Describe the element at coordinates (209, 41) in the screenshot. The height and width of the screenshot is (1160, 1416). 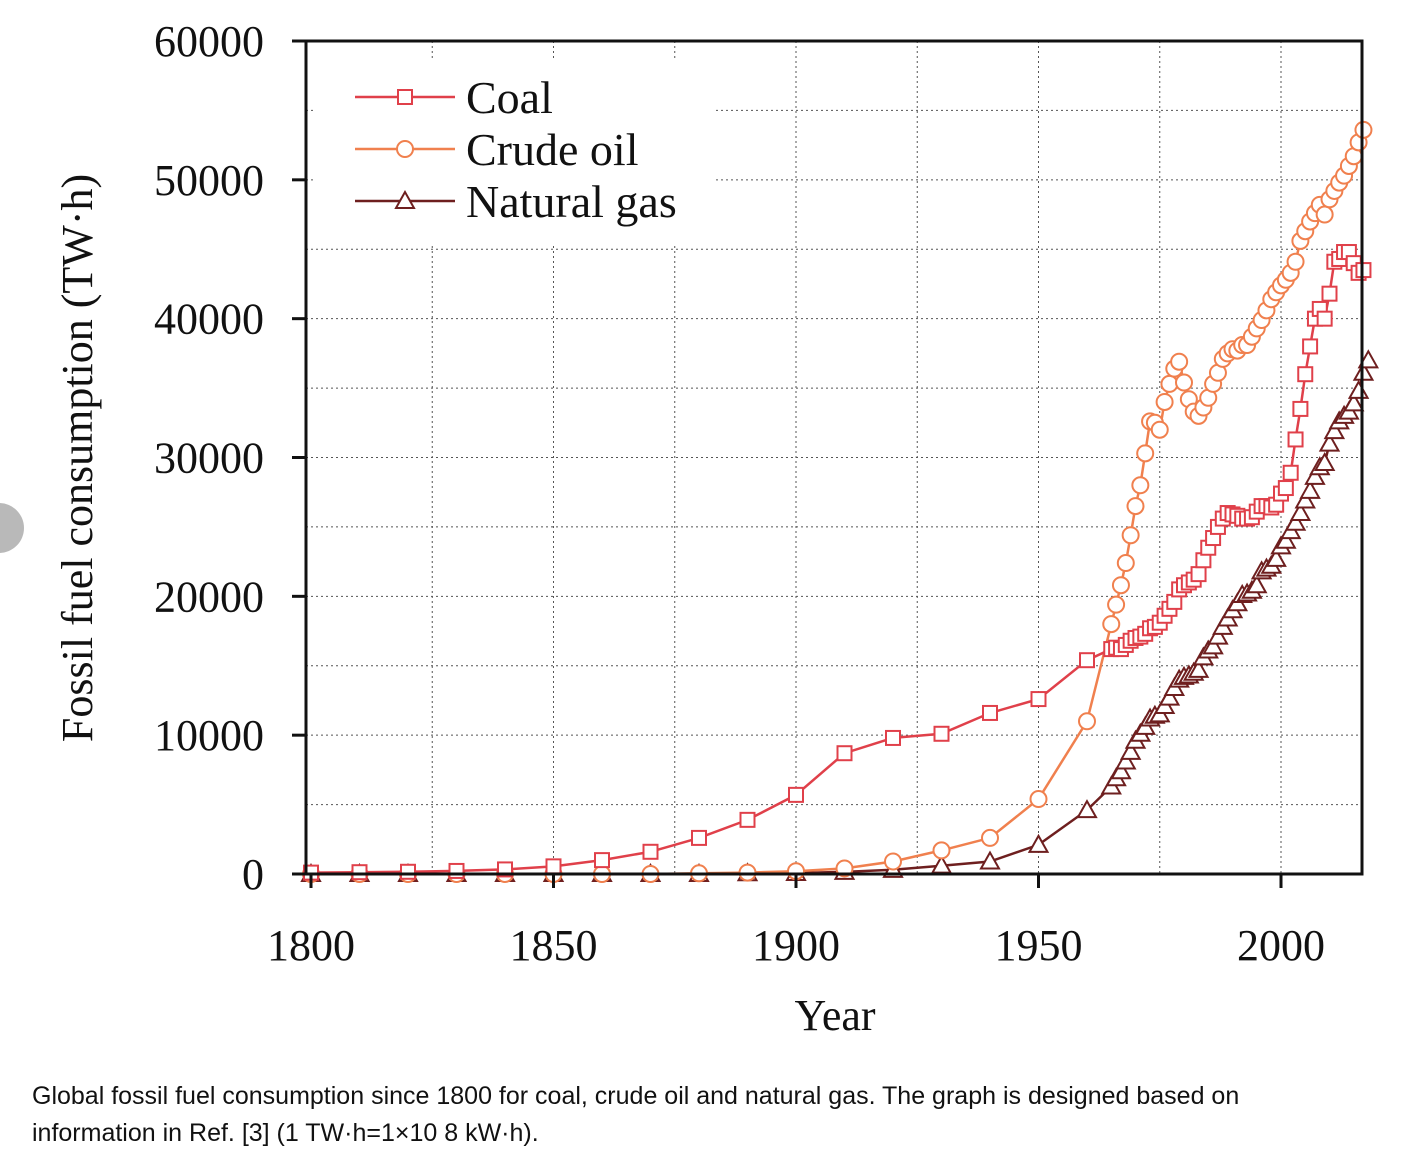
I see `y-tick-label: 60000` at that location.